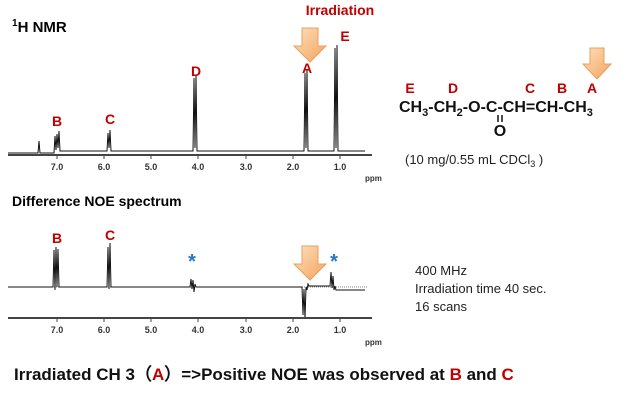 The image size is (633, 400). What do you see at coordinates (441, 270) in the screenshot?
I see `info-line: 400 MHz` at bounding box center [441, 270].